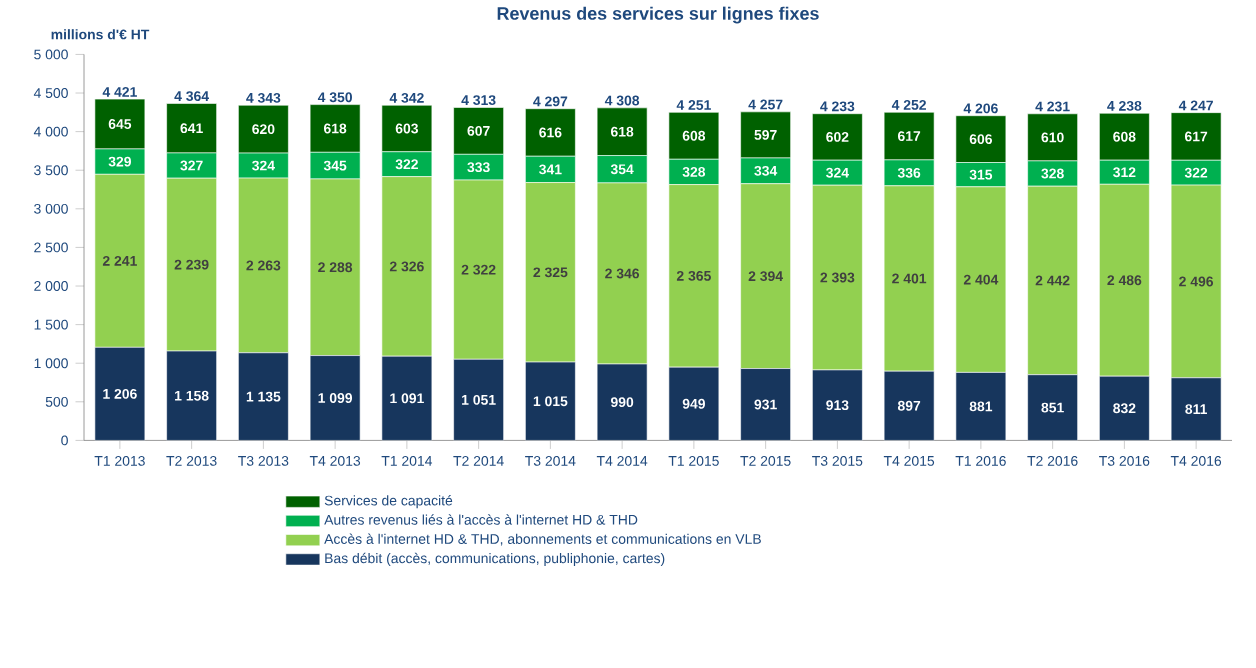 This screenshot has width=1256, height=668. What do you see at coordinates (658, 15) in the screenshot?
I see `chart-title: Revenus des services sur lignes fixes` at bounding box center [658, 15].